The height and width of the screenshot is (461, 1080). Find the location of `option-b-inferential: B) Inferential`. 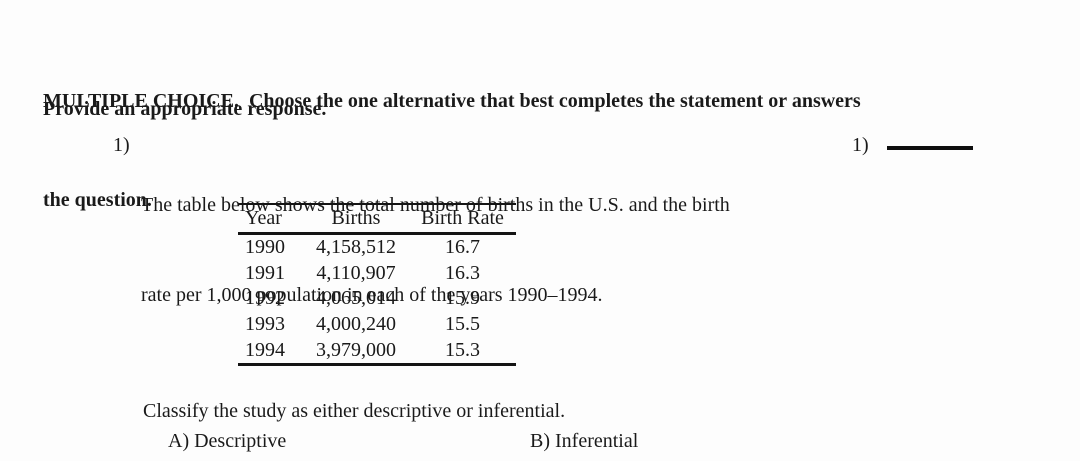

option-b-inferential: B) Inferential is located at coordinates (584, 441).